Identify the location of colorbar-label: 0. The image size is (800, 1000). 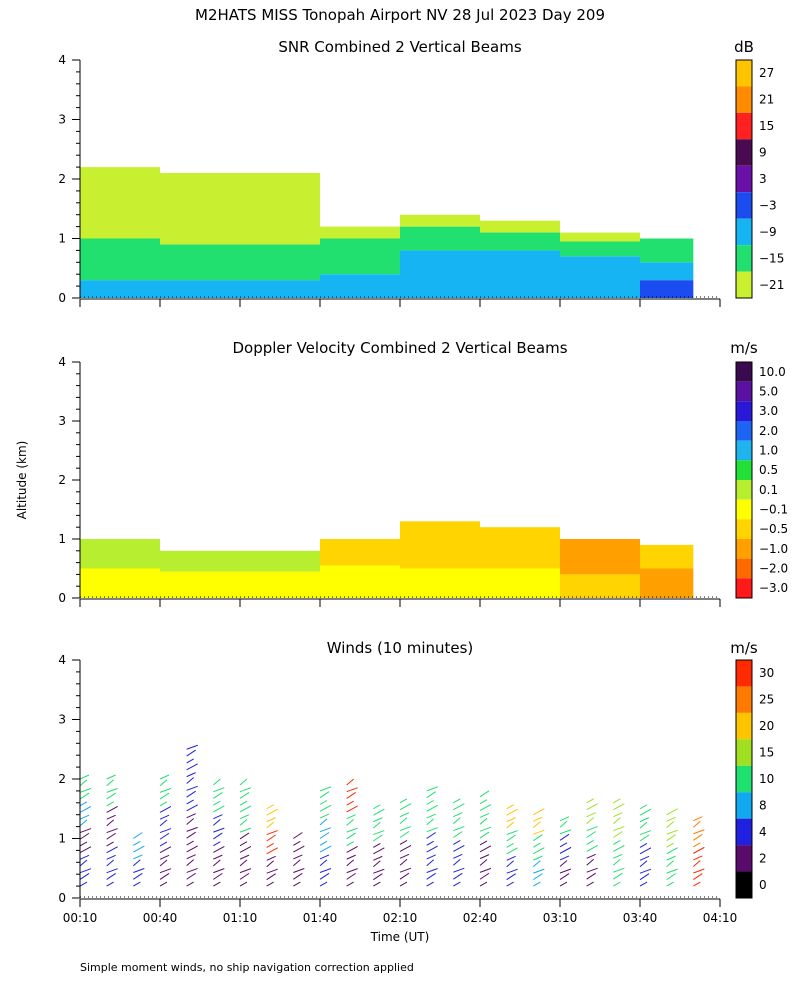
(763, 885).